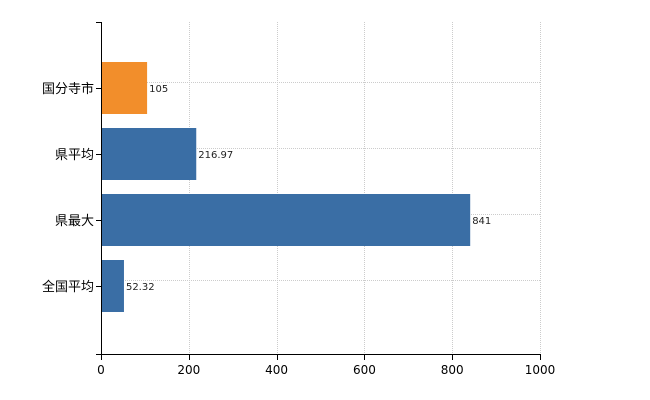 The height and width of the screenshot is (400, 650). What do you see at coordinates (68, 287) in the screenshot?
I see `category-label-3: 全国平均` at bounding box center [68, 287].